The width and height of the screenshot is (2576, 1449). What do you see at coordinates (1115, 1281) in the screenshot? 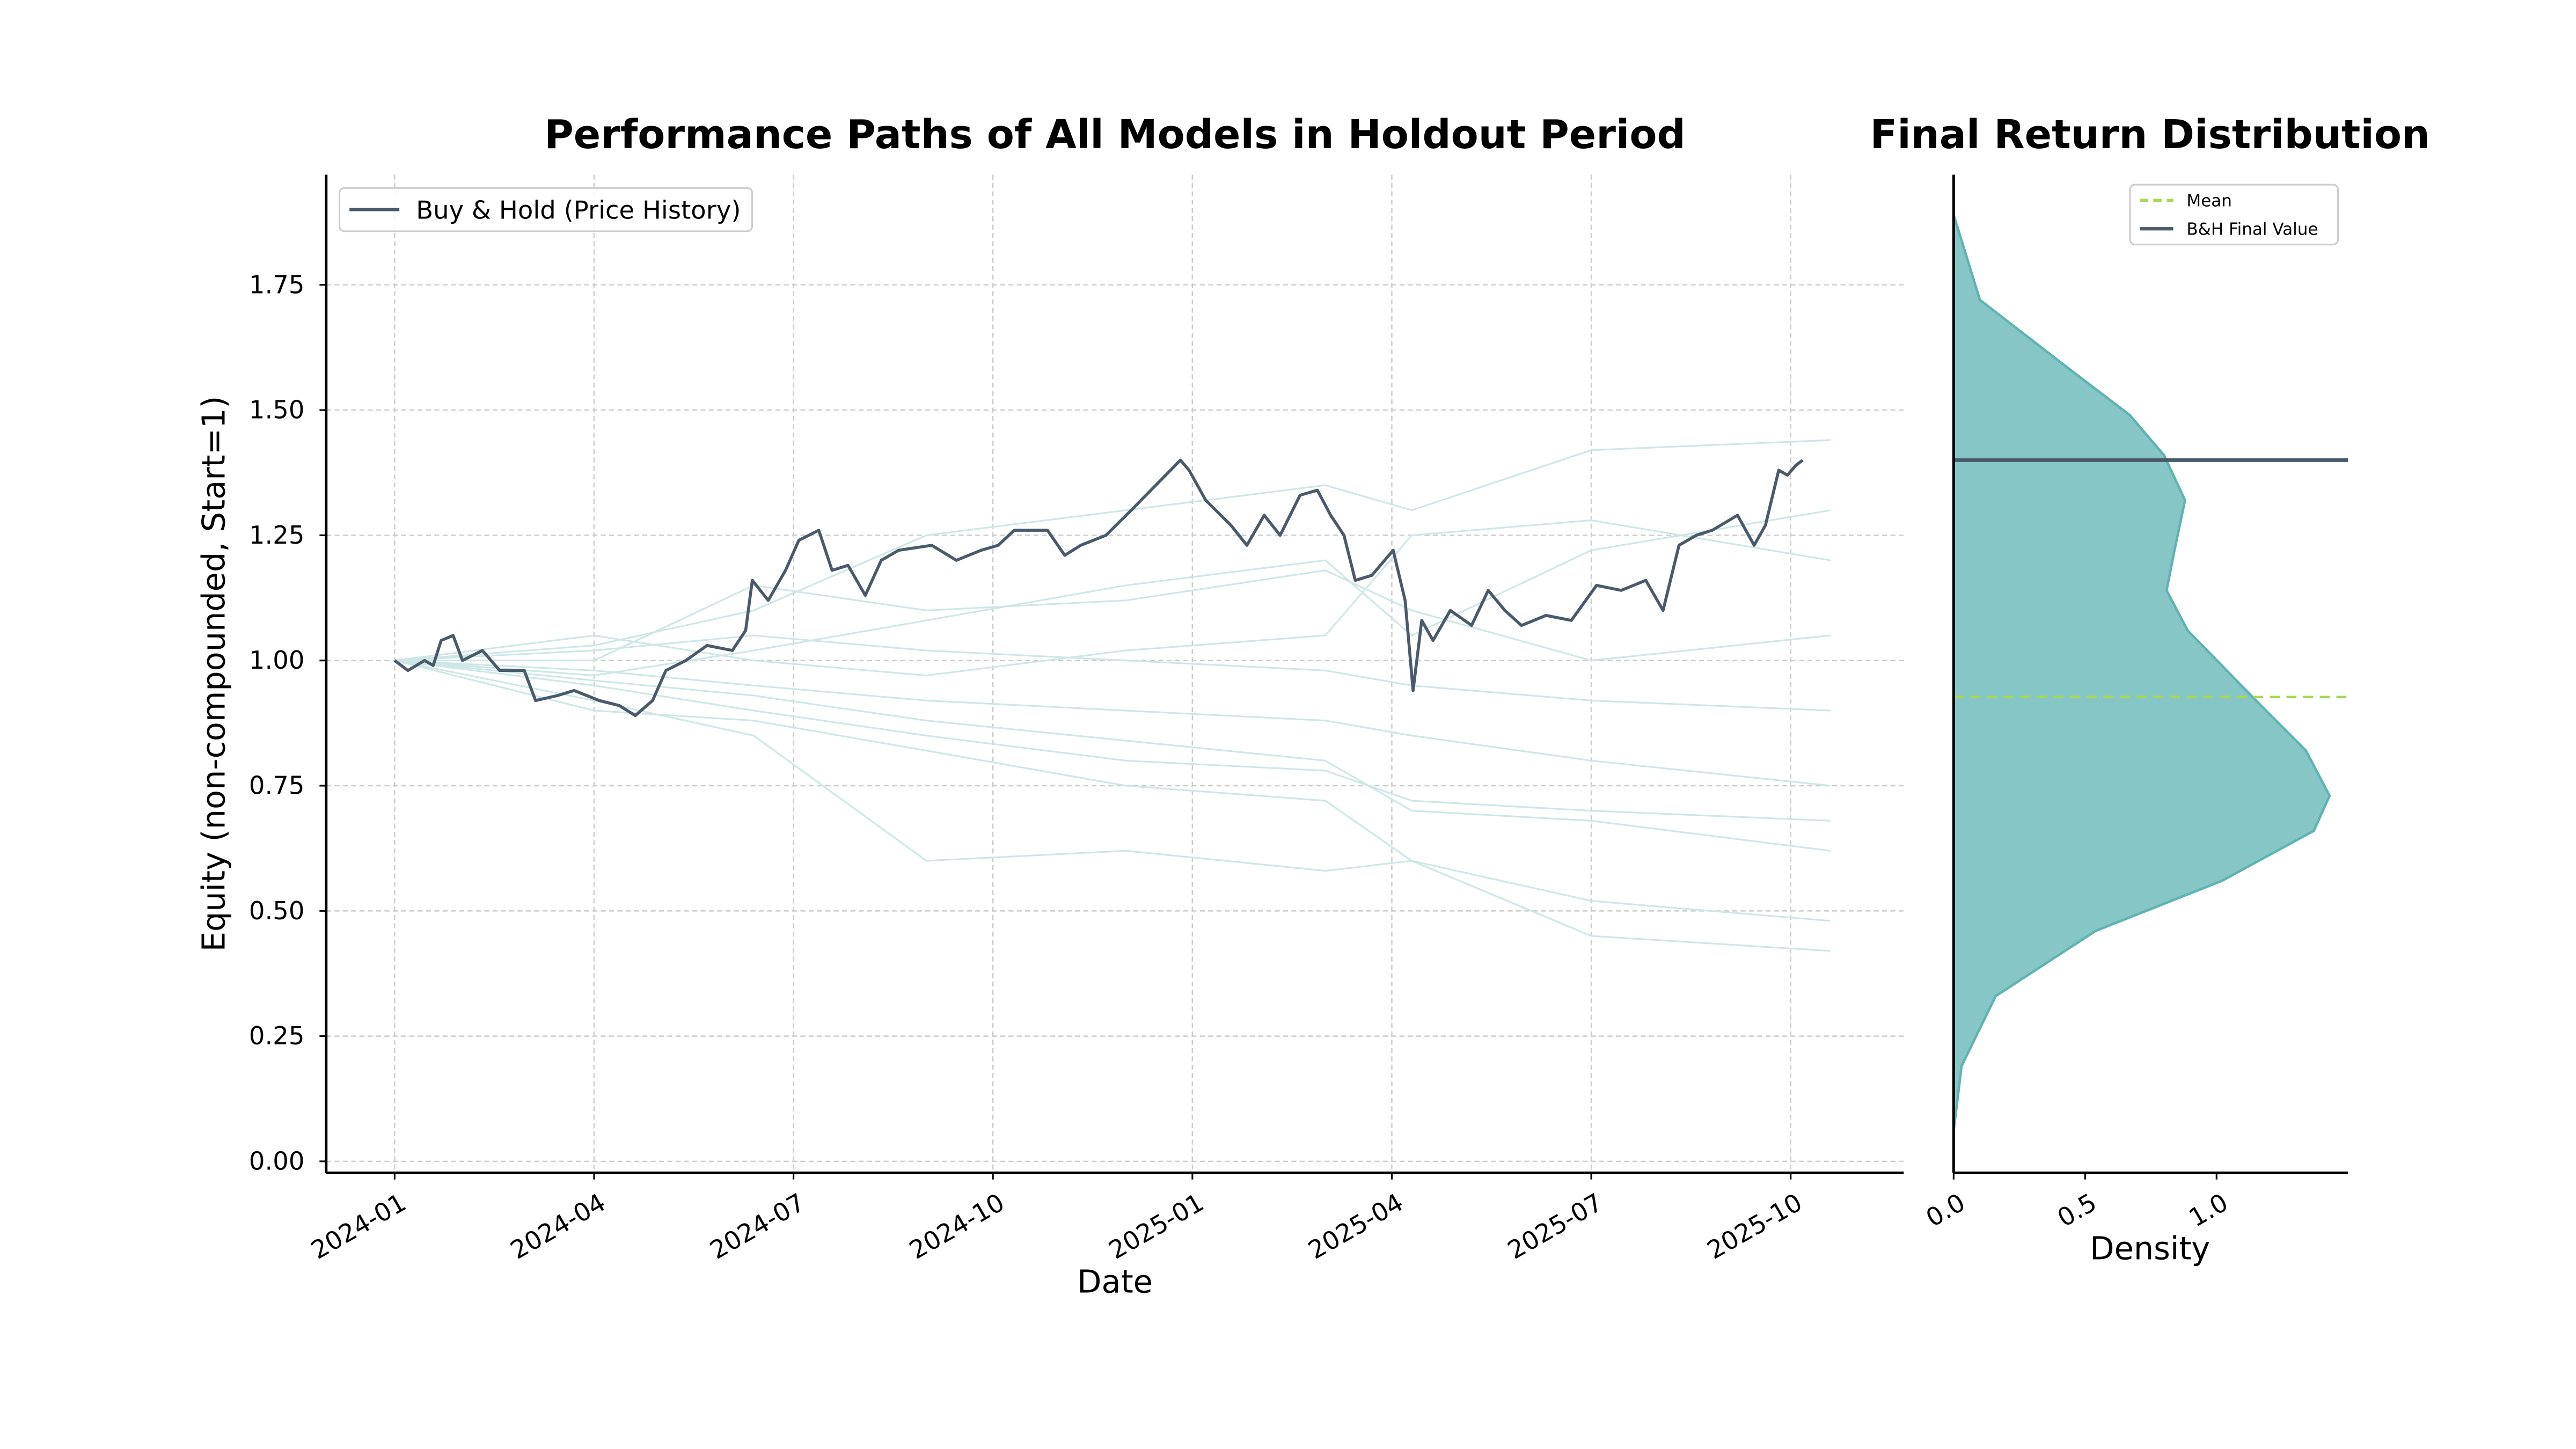
I see `x-axis-label: Date` at bounding box center [1115, 1281].